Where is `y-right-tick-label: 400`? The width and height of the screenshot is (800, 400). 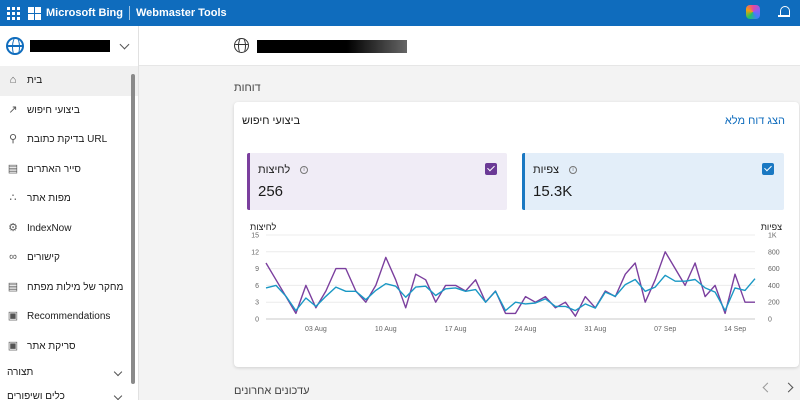
y-right-tick-label: 400 is located at coordinates (774, 286).